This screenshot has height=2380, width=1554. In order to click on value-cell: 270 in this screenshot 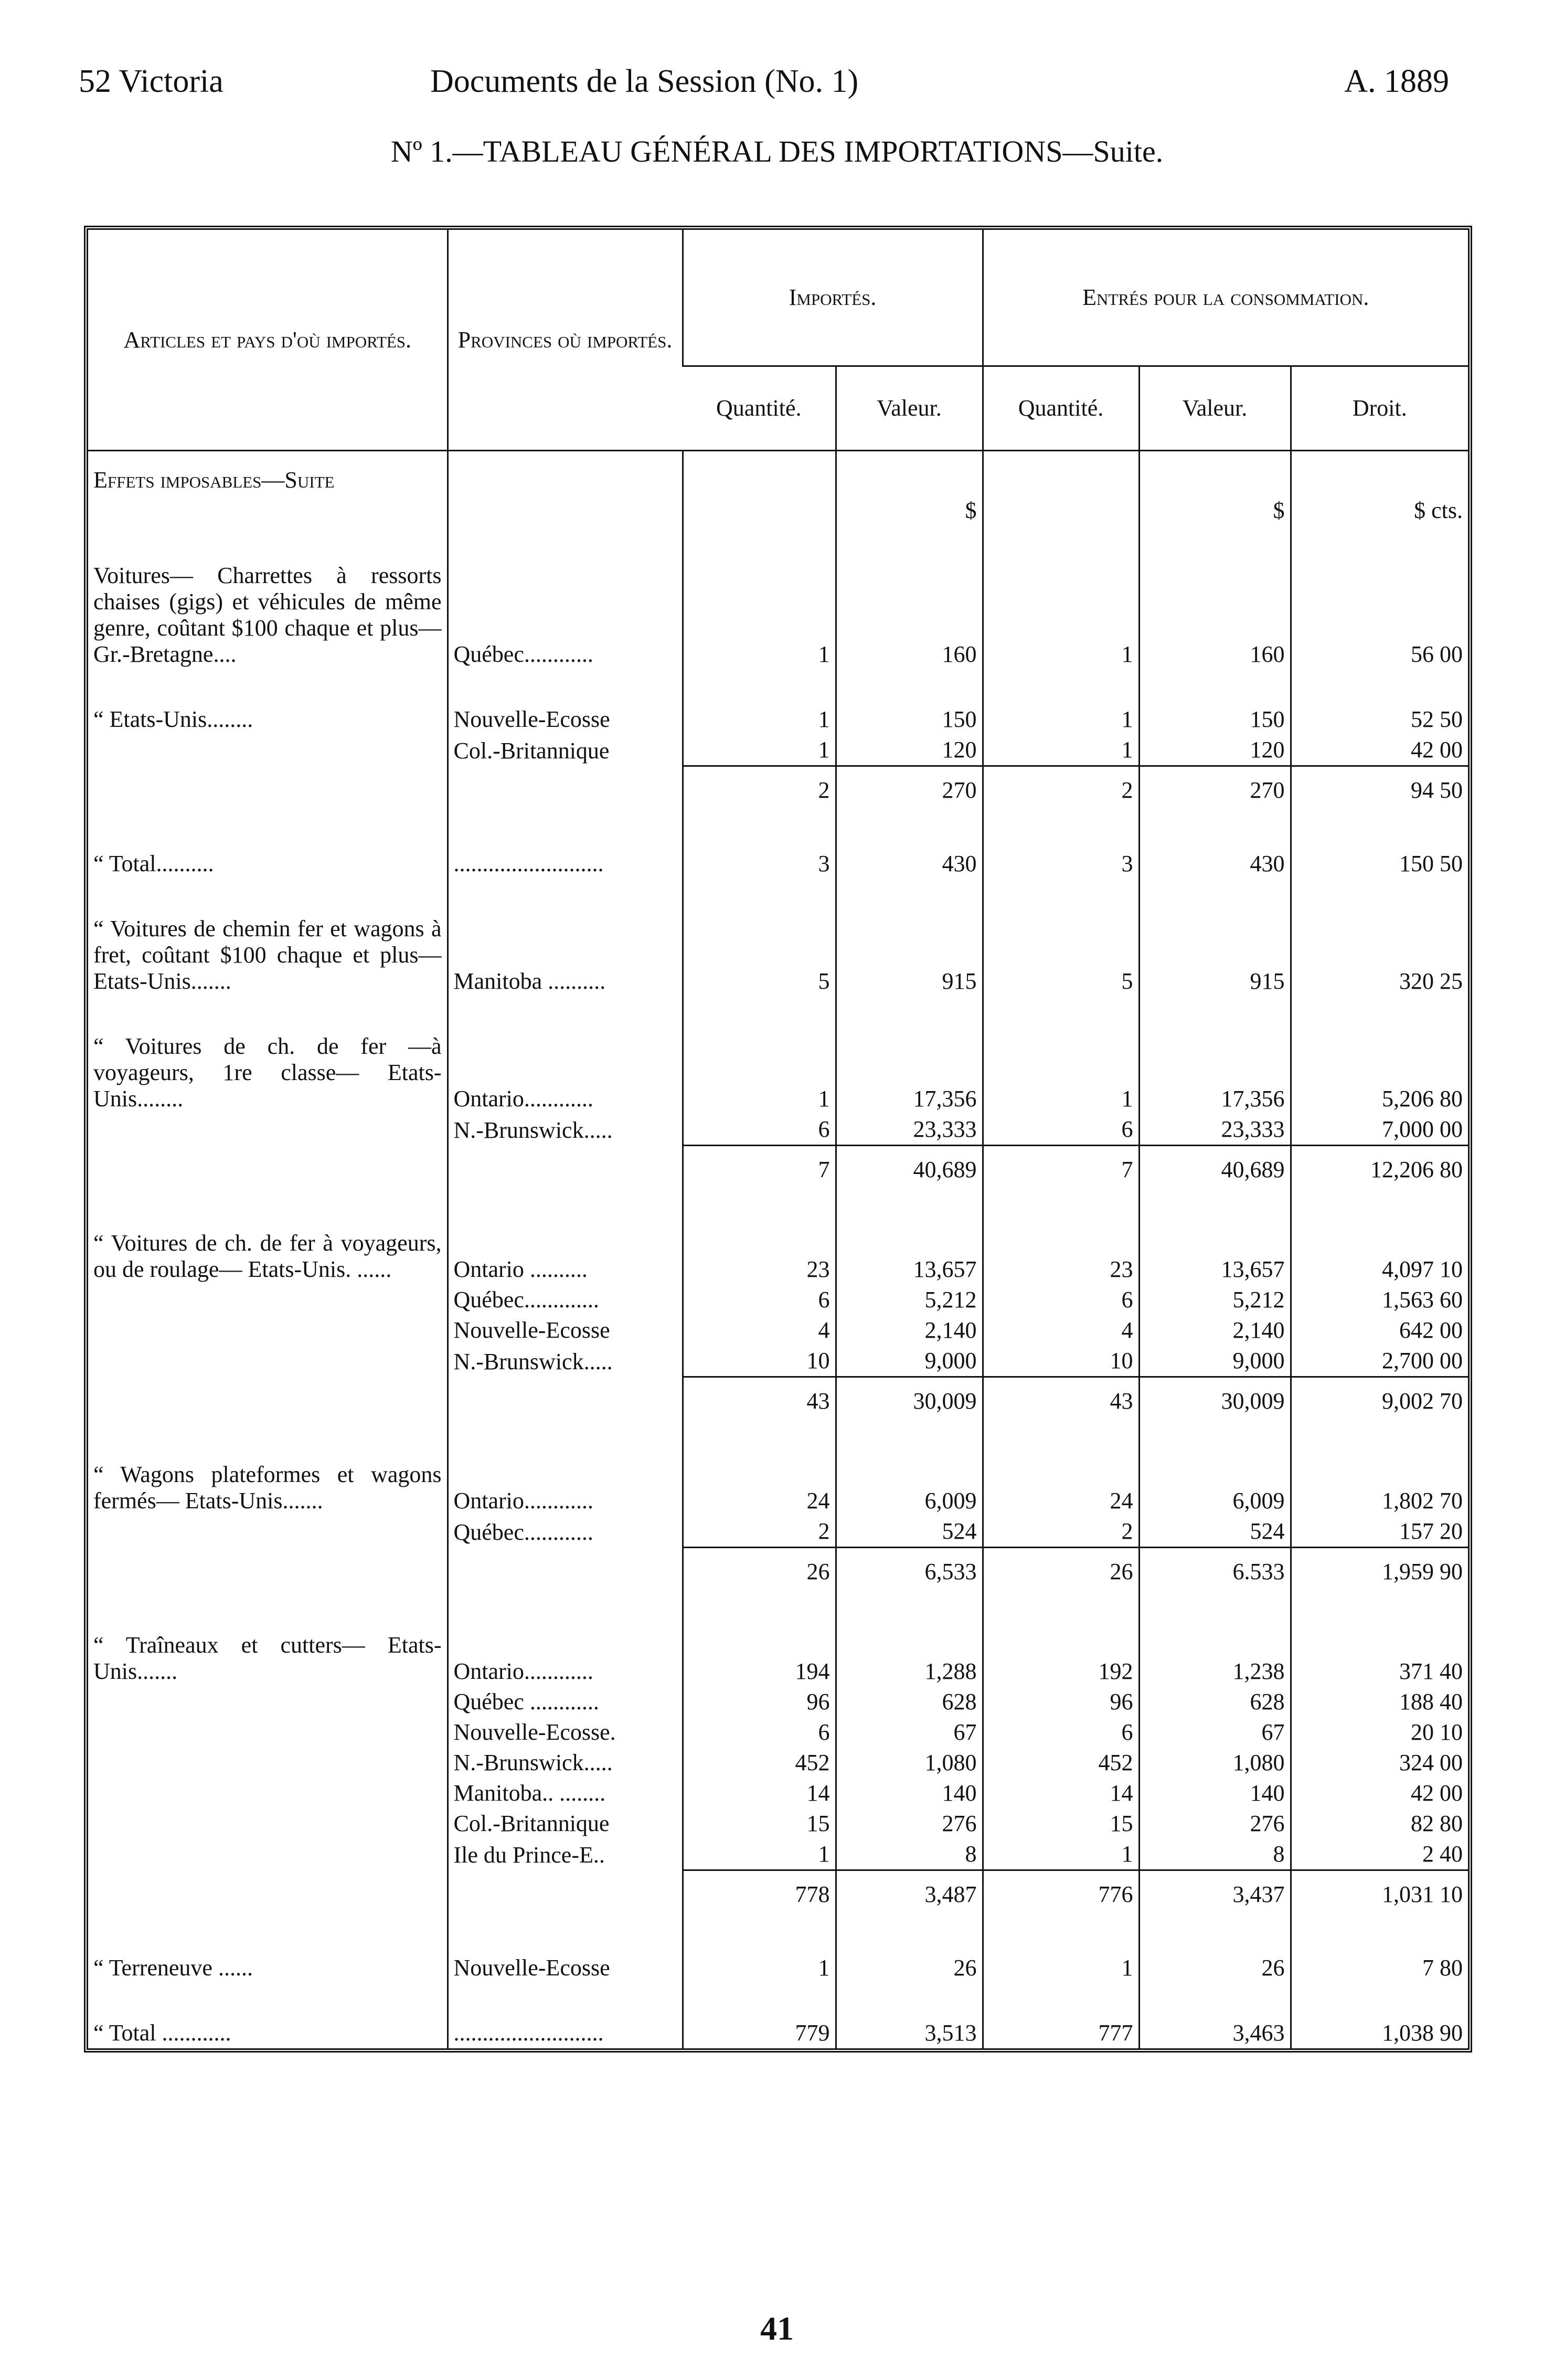, I will do `click(909, 789)`.